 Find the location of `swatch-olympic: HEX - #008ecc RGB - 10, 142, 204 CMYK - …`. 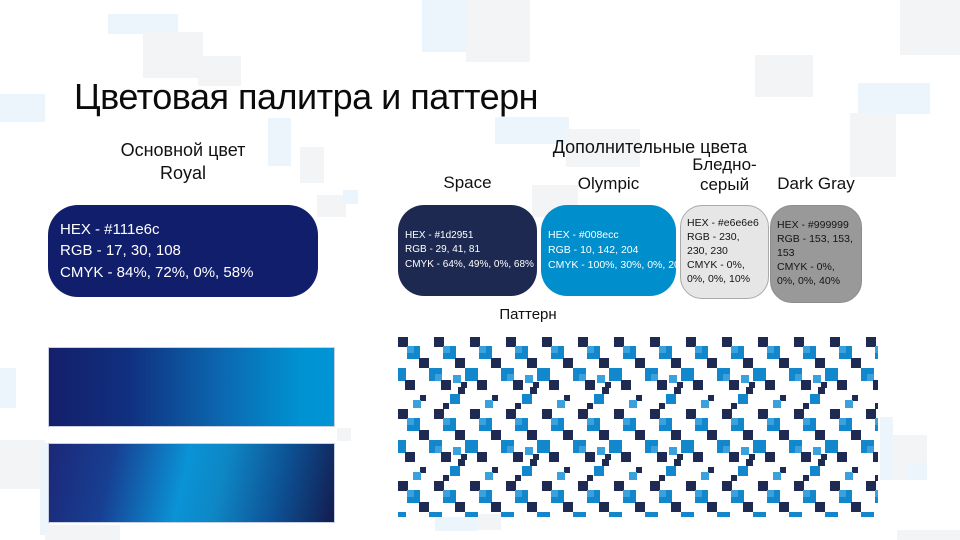

swatch-olympic: HEX - #008ecc RGB - 10, 142, 204 CMYK - … is located at coordinates (615, 250).